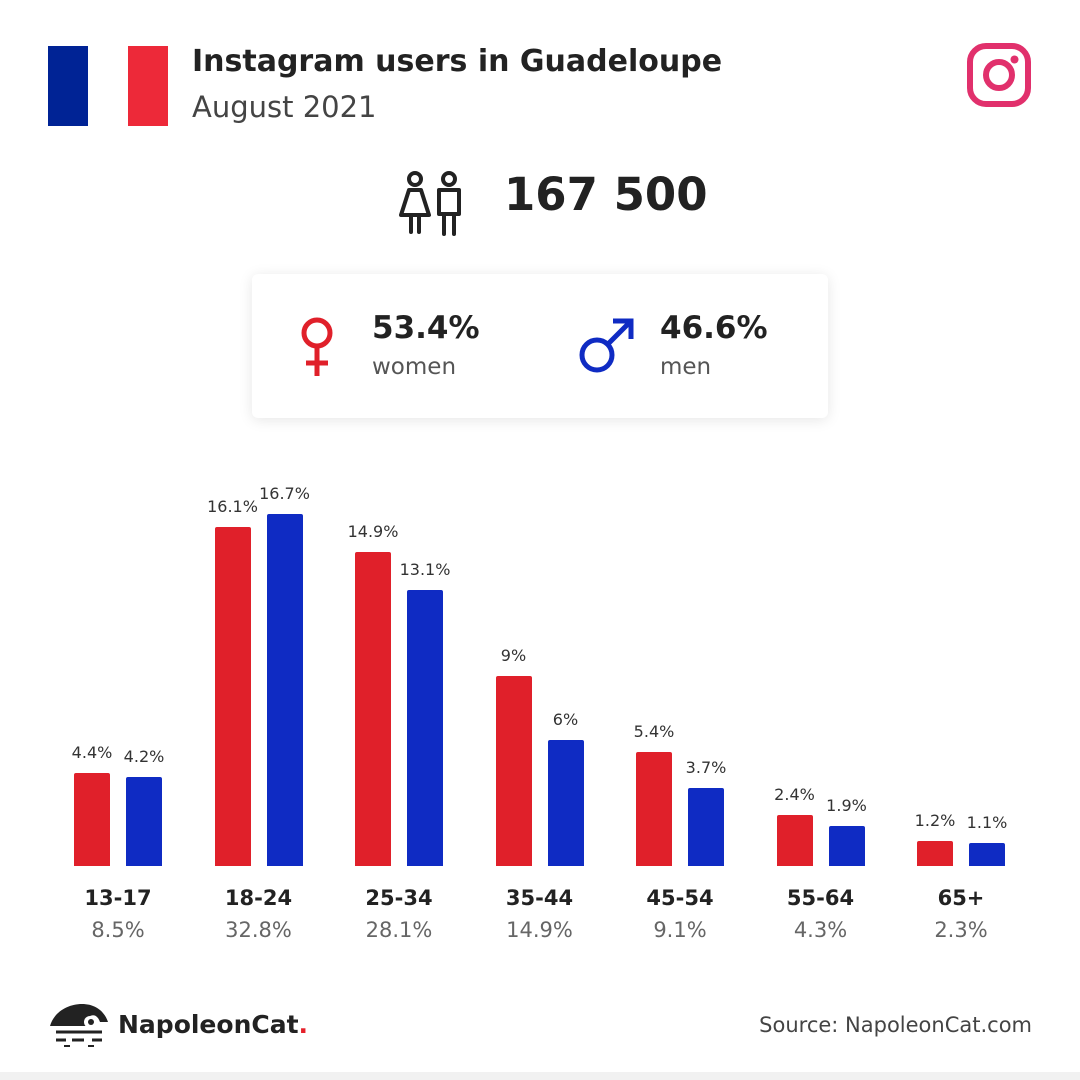  I want to click on category-label-18-24: 18-24, so click(258, 898).